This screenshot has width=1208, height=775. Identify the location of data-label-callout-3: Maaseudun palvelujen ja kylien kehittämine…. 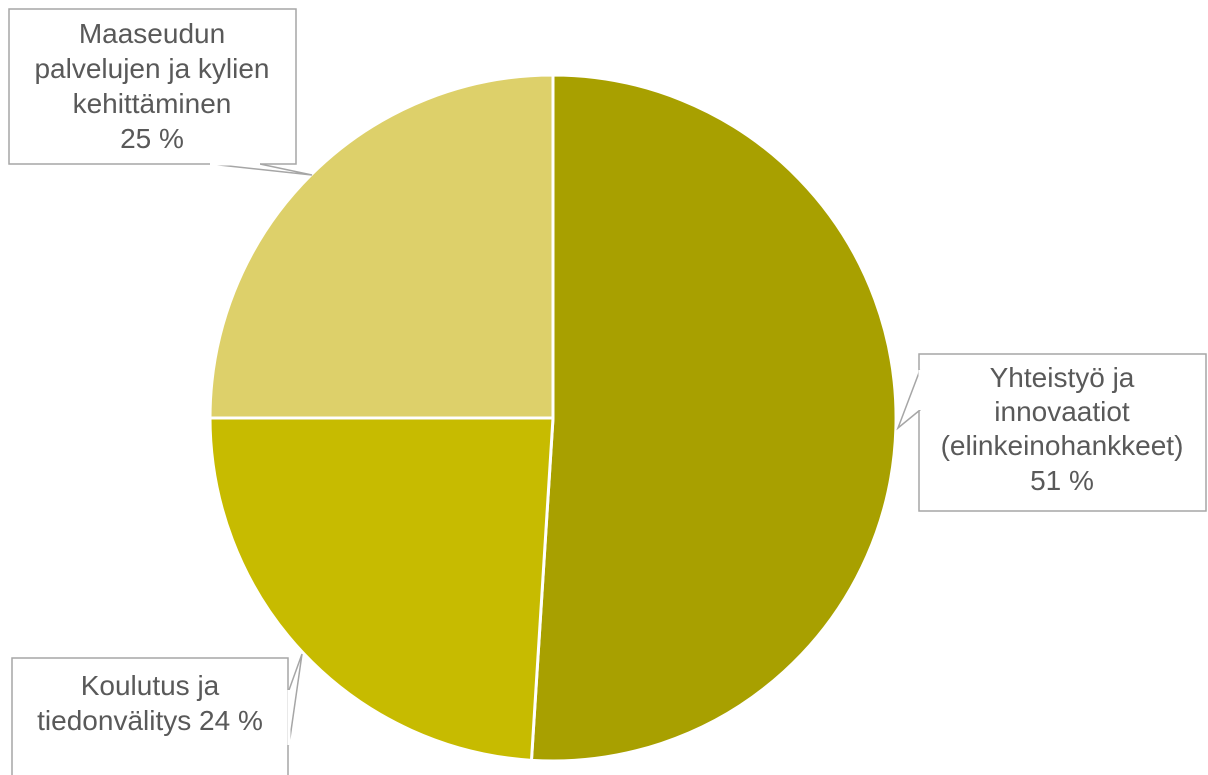
(160, 92).